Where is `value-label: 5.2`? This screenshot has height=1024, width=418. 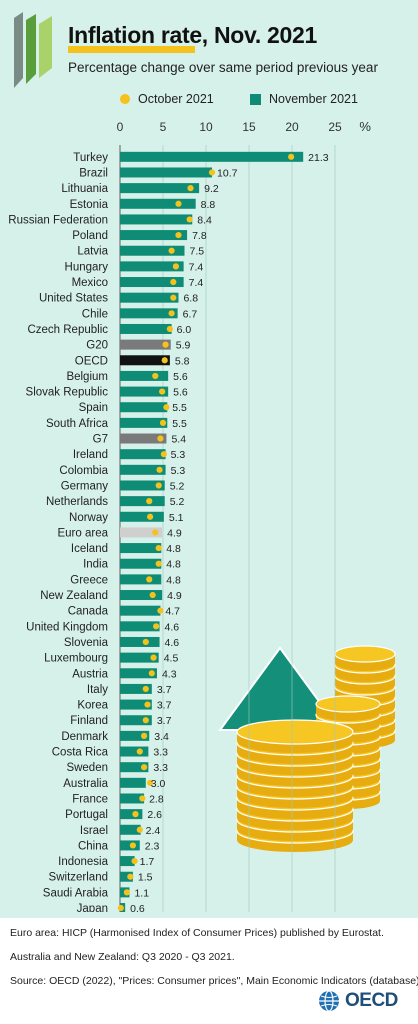 value-label: 5.2 is located at coordinates (177, 502).